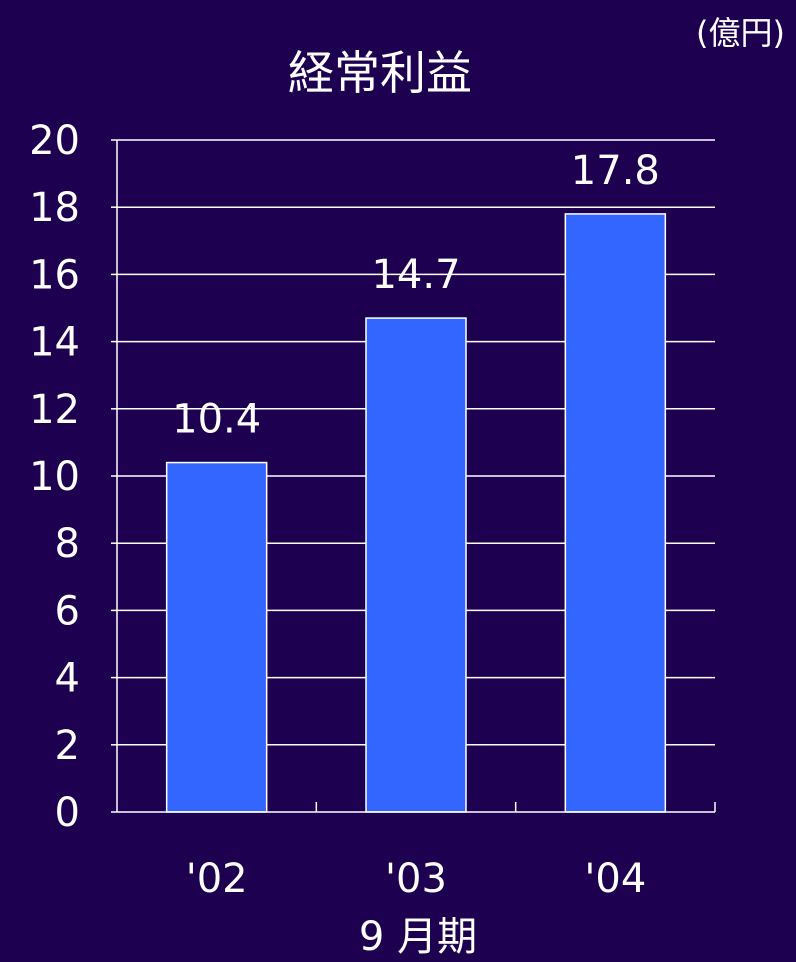 The image size is (796, 962). I want to click on y-tick-label: 2, so click(67, 746).